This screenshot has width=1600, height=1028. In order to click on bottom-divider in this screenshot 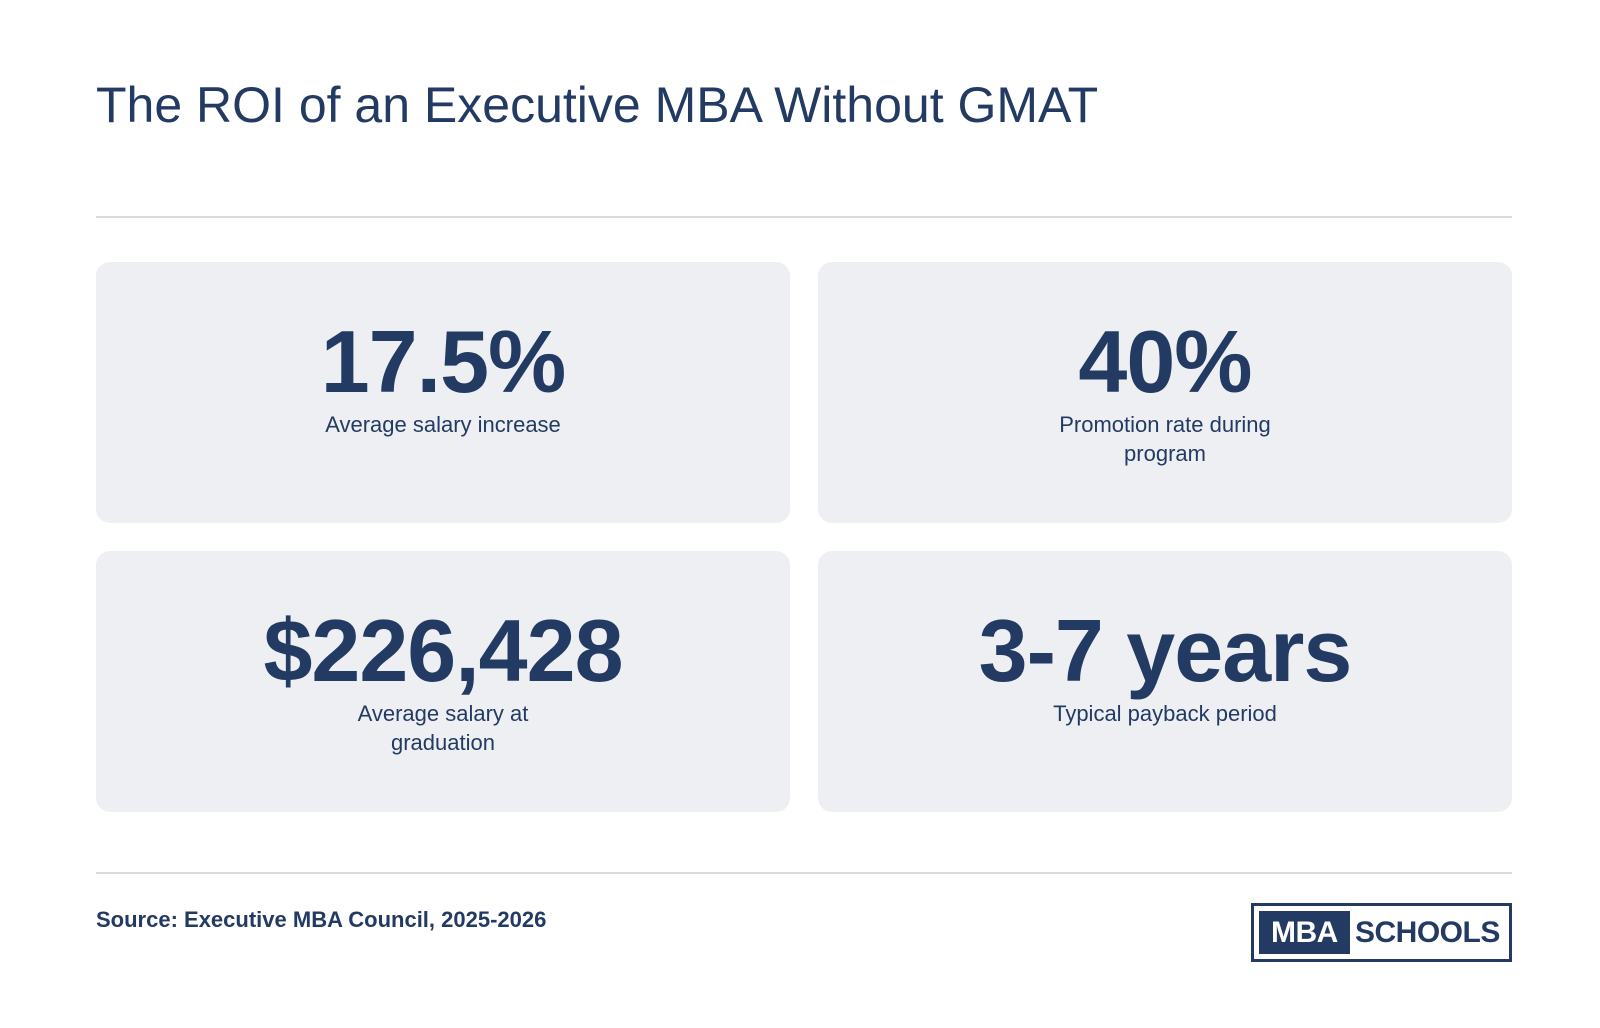, I will do `click(804, 873)`.